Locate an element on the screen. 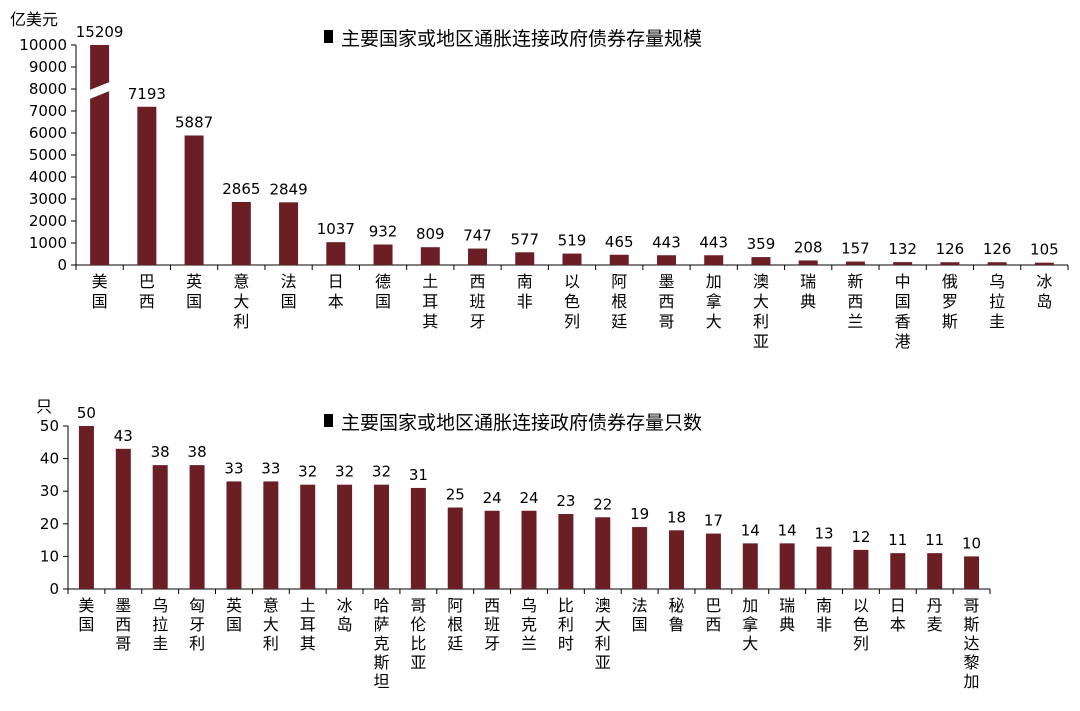  category-label: 乌拉圭 is located at coordinates (997, 301).